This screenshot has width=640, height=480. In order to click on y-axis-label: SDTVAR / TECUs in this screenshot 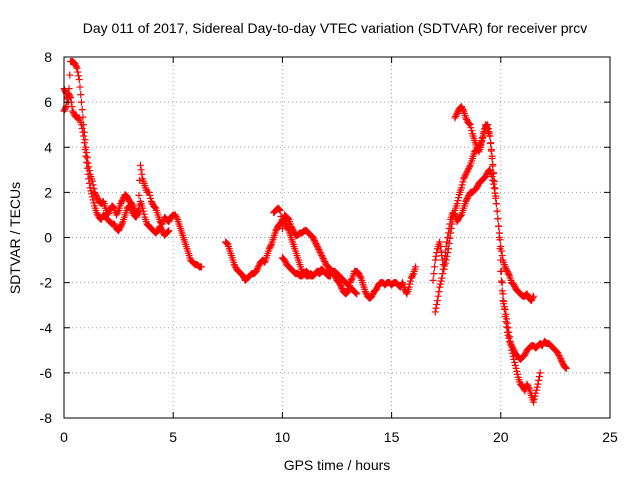, I will do `click(15, 238)`.